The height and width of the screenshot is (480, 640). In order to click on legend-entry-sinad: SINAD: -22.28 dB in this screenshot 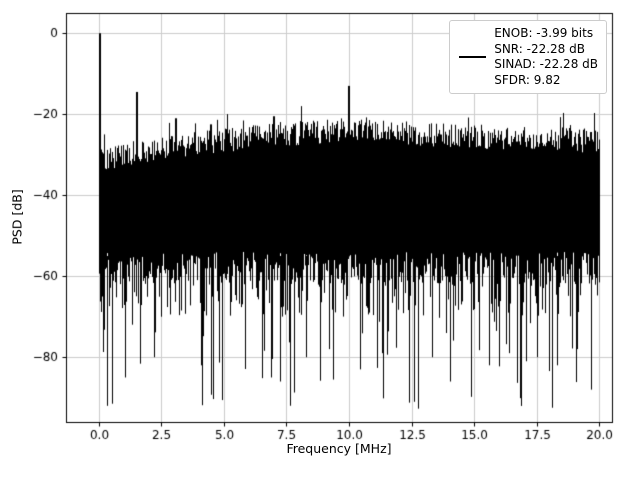, I will do `click(546, 64)`.